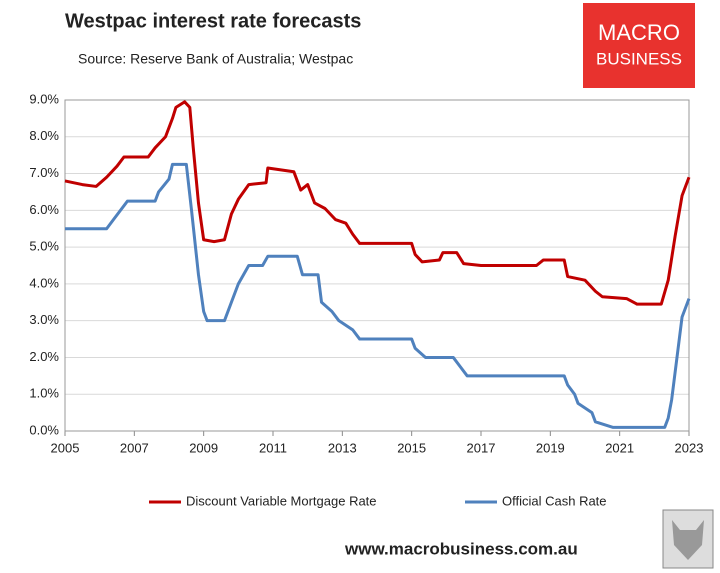 Image resolution: width=720 pixels, height=573 pixels. What do you see at coordinates (44, 172) in the screenshot?
I see `y-tick-label: 7.0%` at bounding box center [44, 172].